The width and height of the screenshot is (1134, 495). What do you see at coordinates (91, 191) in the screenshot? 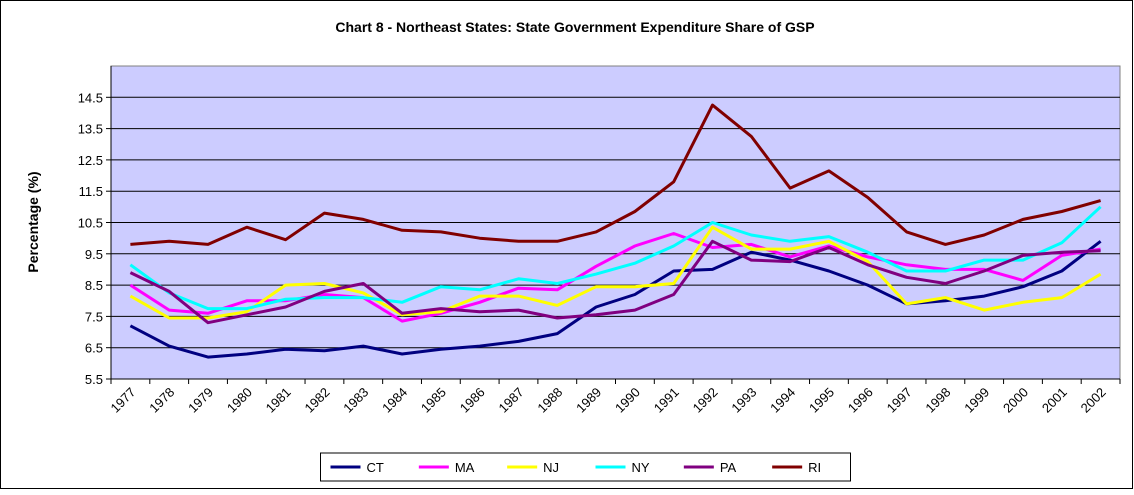
I see `y-tick-label: 11.5` at bounding box center [91, 191].